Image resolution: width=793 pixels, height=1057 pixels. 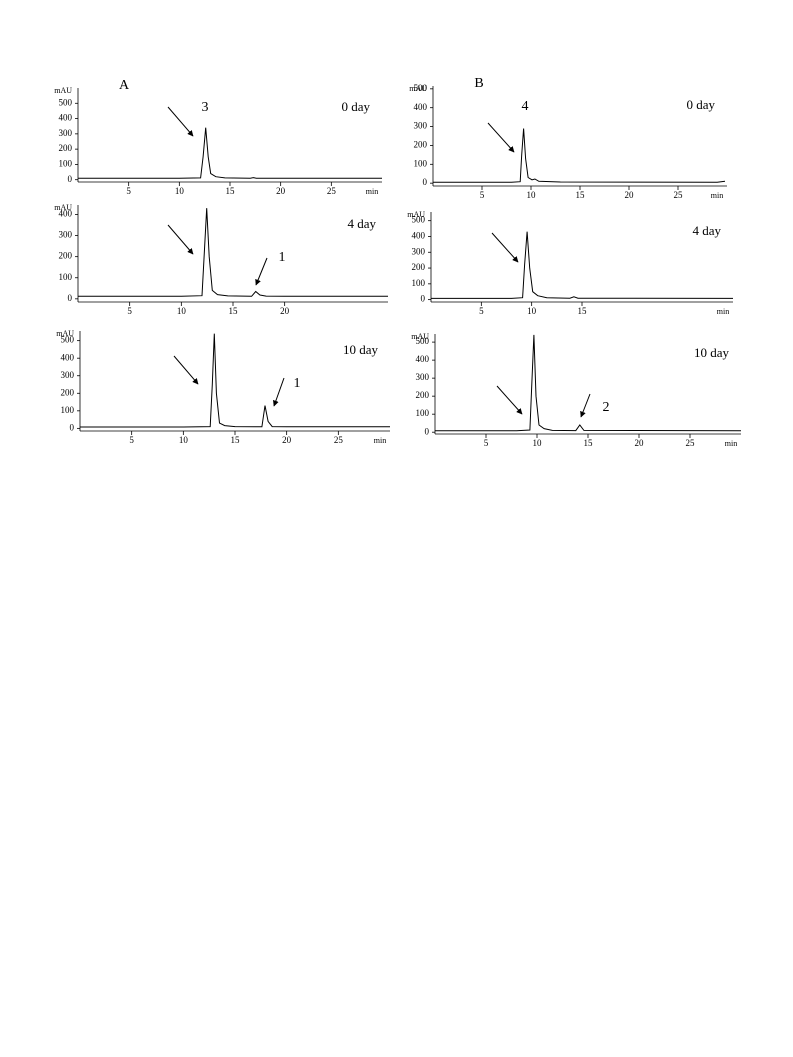 I want to click on peak-label: 3, so click(x=205, y=107).